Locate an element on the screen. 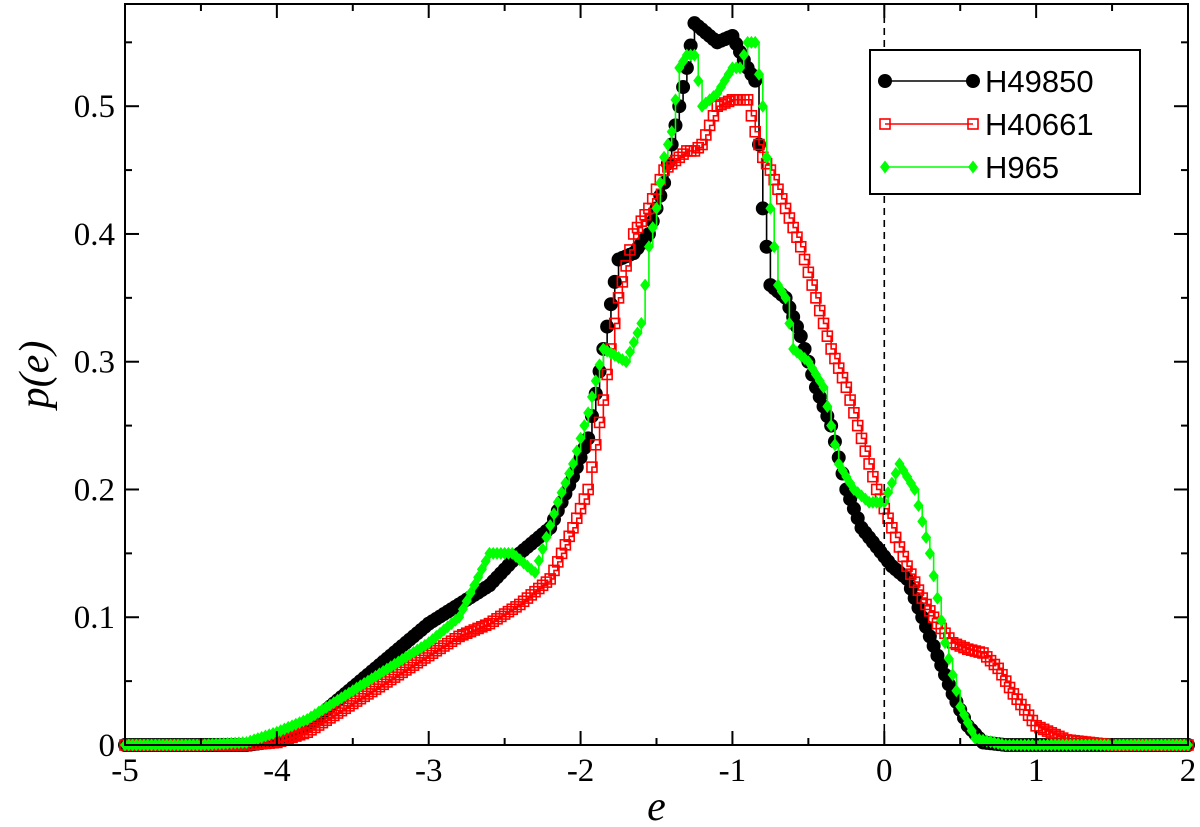  legend-sample-h965 is located at coordinates (929, 167).